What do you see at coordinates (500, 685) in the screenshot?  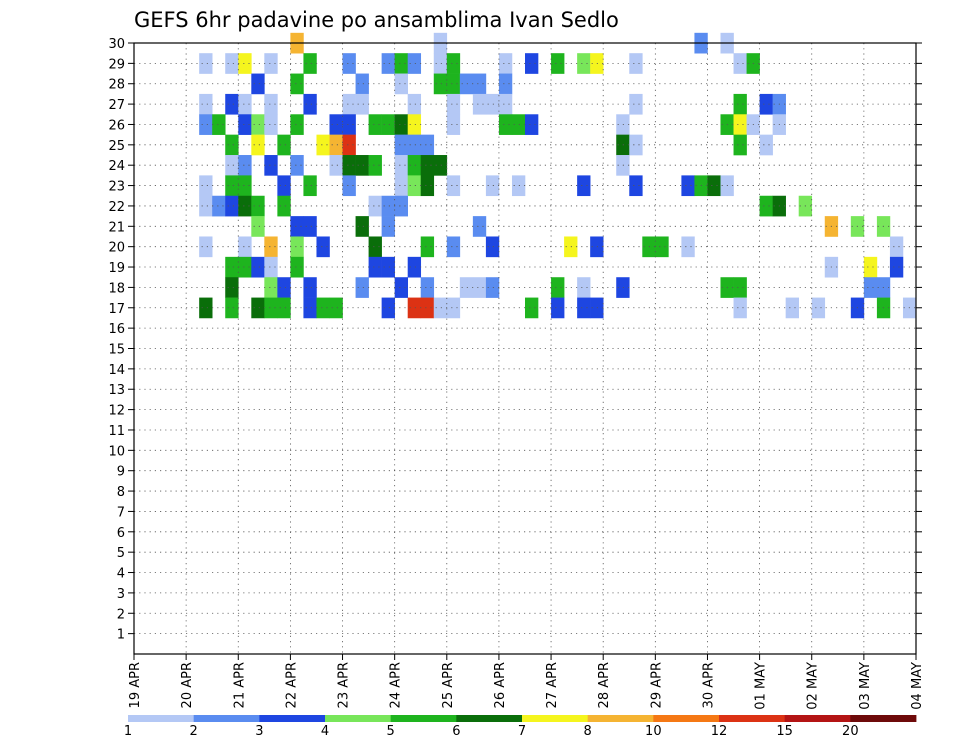 I see `x-tick-label: 26 APR` at bounding box center [500, 685].